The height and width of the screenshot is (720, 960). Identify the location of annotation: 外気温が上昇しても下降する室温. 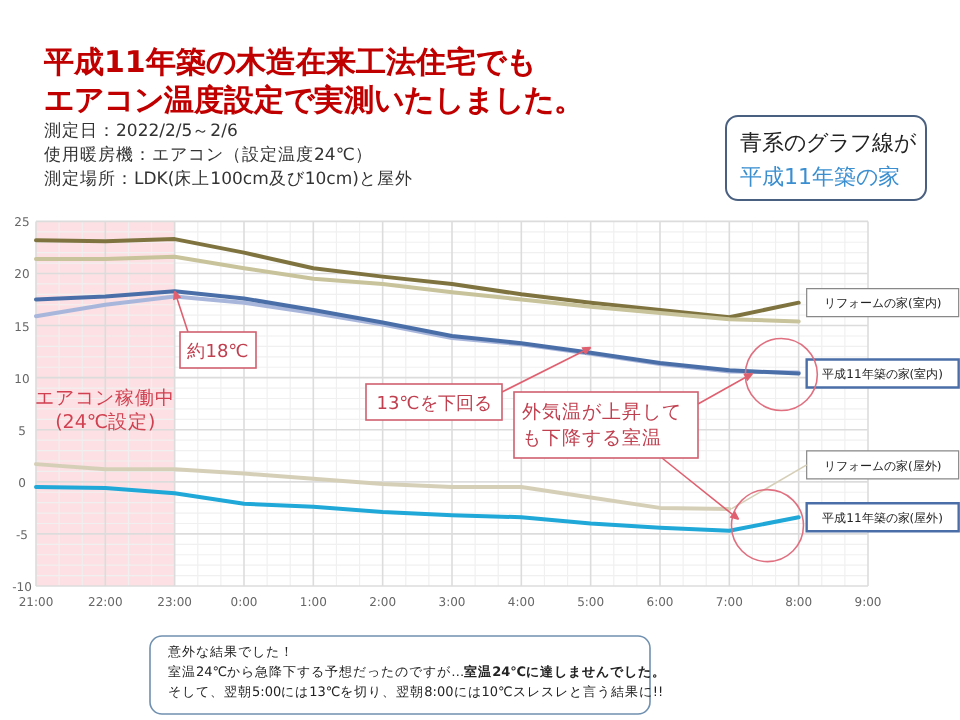
(602, 425).